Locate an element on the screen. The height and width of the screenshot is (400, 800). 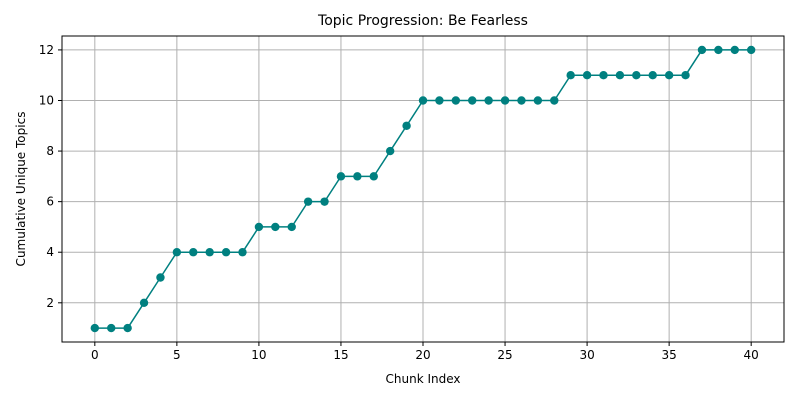
x-tick-label: 0 is located at coordinates (95, 355).